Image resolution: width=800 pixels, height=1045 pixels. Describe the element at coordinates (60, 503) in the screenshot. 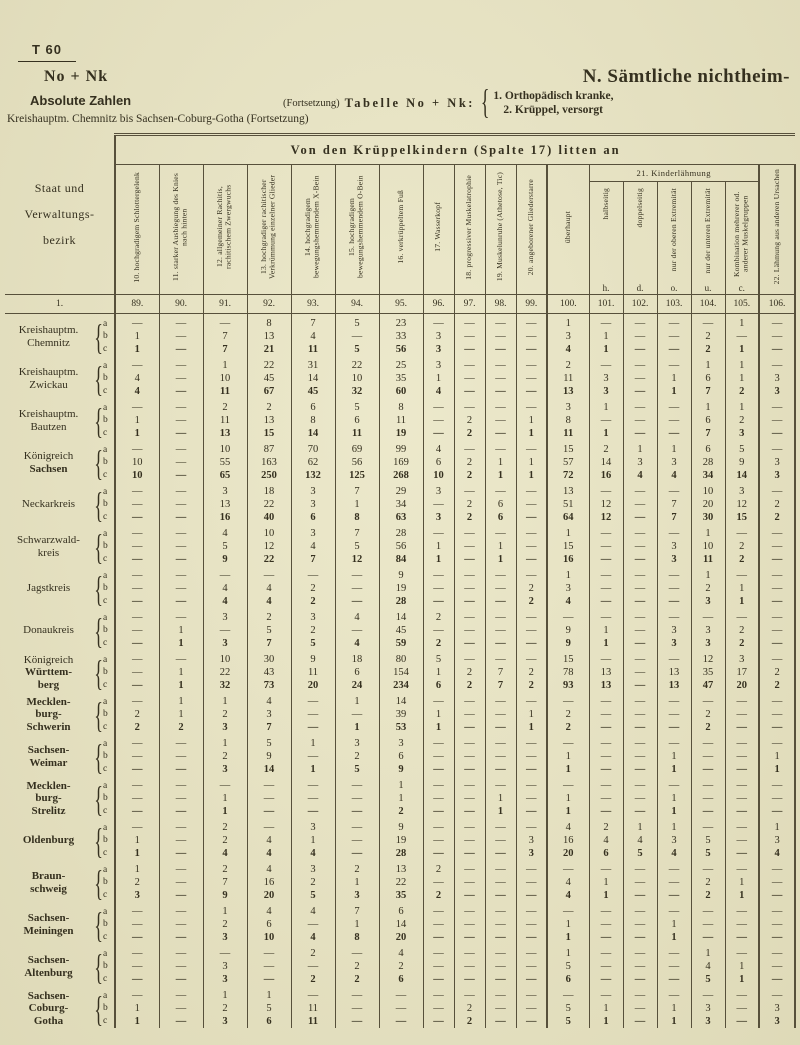

I see `row-group-label: Neckarkreis {a b c` at that location.